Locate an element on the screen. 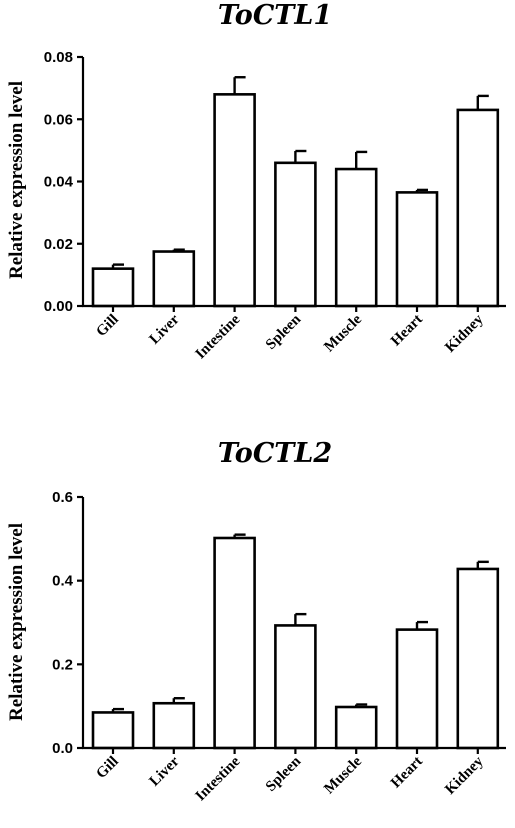 This screenshot has width=515, height=828. y-tick-label: 0.4 is located at coordinates (63, 581).